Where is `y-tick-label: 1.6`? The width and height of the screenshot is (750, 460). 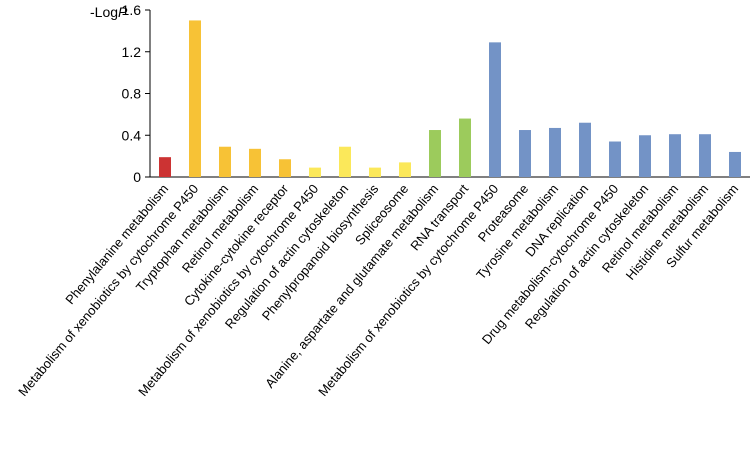
y-tick-label: 1.6 is located at coordinates (132, 10).